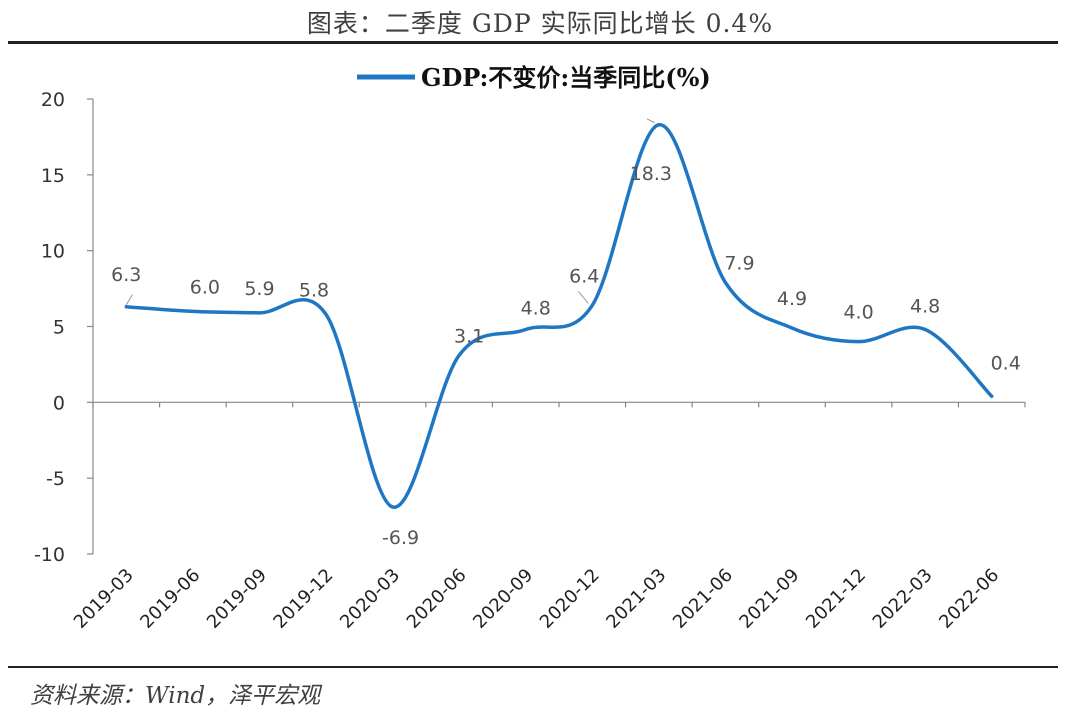 This screenshot has height=718, width=1080. I want to click on data-label-2020-12: 6.4, so click(584, 276).